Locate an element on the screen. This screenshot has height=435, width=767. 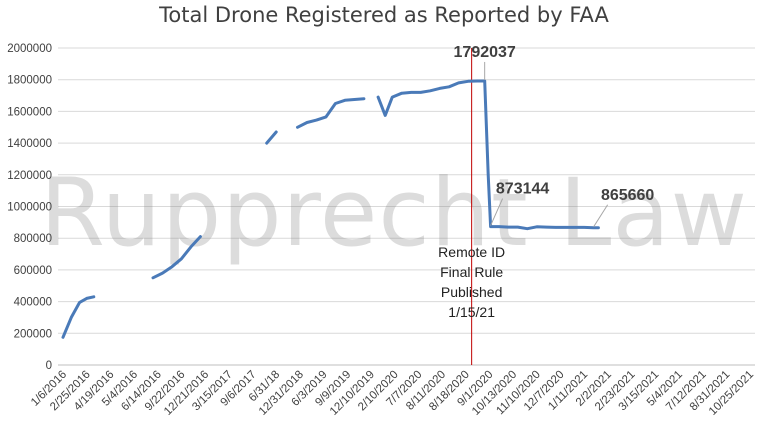
remote-id-marker: Remote ID Final Rule Published 1/15/21 is located at coordinates (471, 206).